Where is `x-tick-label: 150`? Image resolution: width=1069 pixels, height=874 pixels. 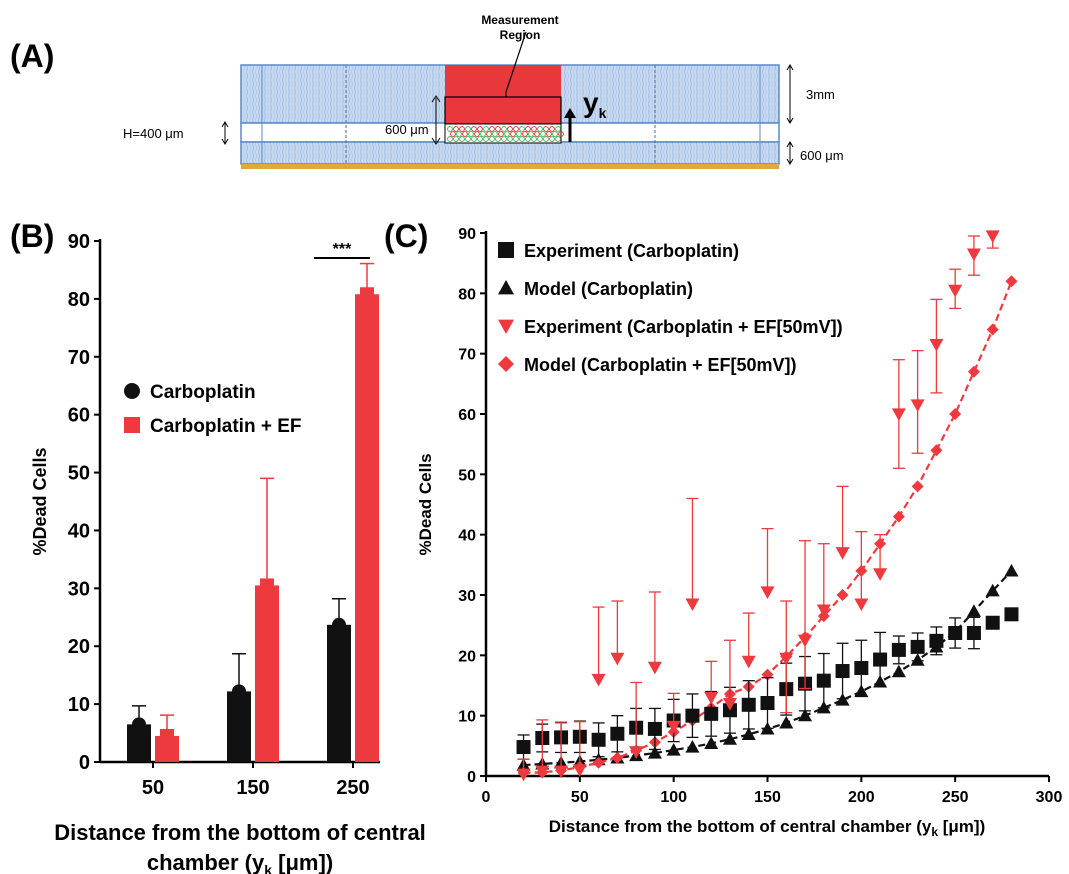 x-tick-label: 150 is located at coordinates (252, 788).